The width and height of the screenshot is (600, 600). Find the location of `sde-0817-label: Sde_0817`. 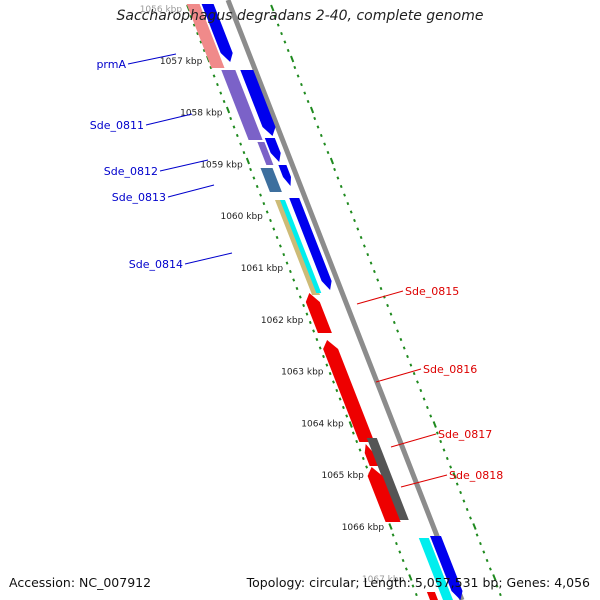

sde-0817-label: Sde_0817 is located at coordinates (465, 434).